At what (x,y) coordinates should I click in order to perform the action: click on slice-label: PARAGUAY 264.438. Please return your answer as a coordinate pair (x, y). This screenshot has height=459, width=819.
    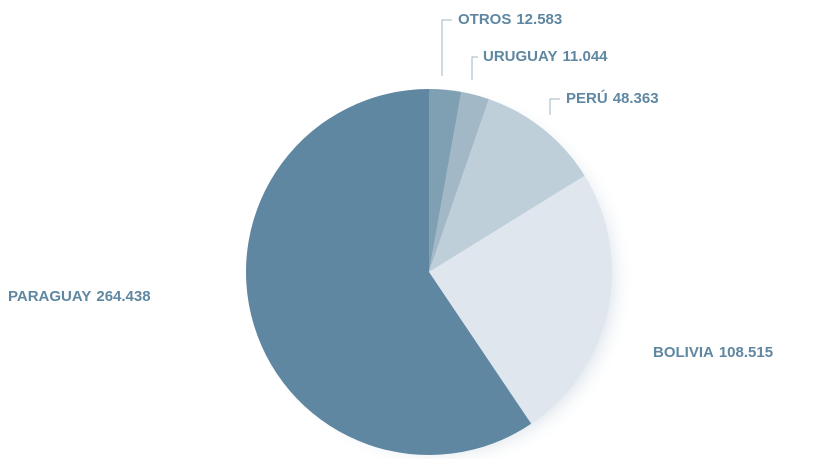
    Looking at the image, I should click on (79, 296).